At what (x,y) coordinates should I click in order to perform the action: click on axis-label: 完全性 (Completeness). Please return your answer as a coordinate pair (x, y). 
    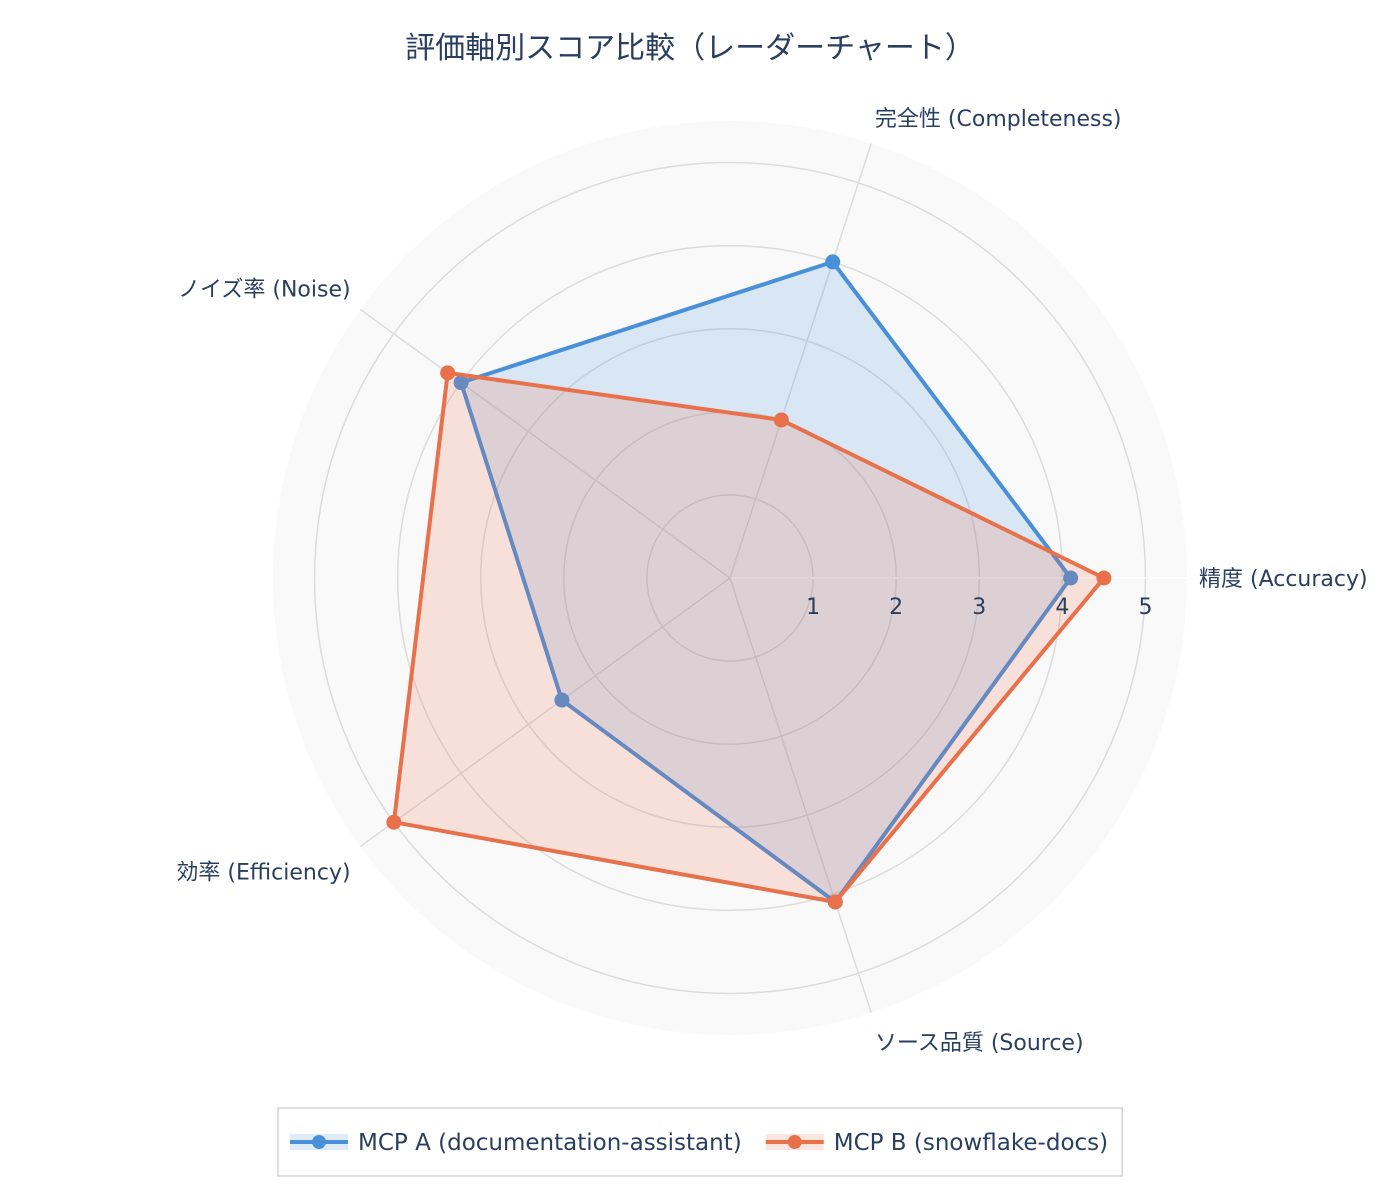
    Looking at the image, I should click on (998, 119).